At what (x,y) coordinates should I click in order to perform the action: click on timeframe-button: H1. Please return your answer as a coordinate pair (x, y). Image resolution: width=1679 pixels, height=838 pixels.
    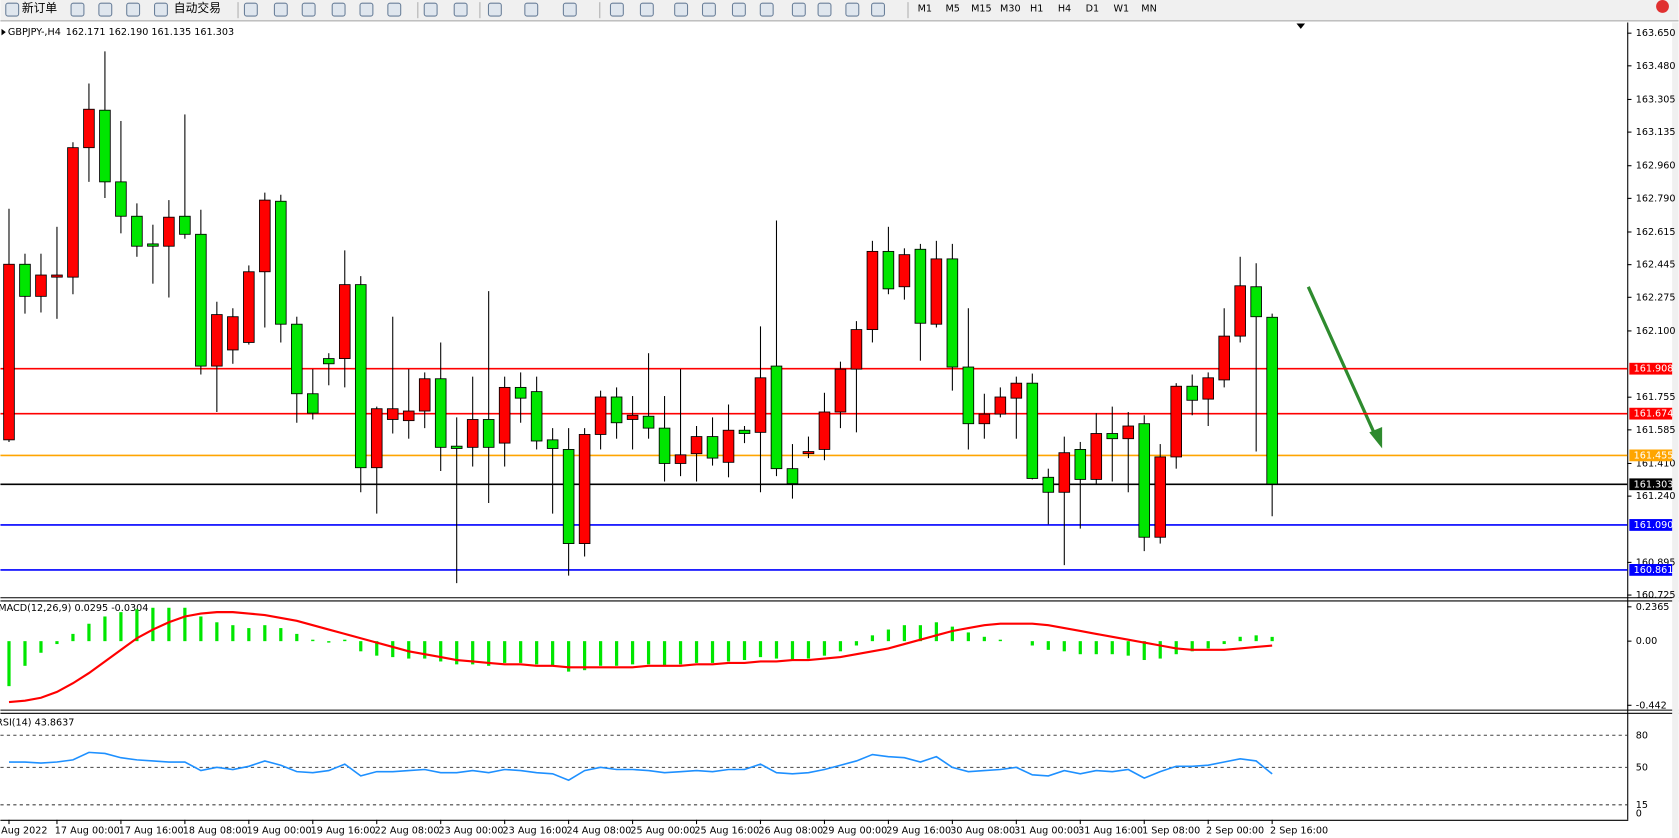
    Looking at the image, I should click on (1036, 9).